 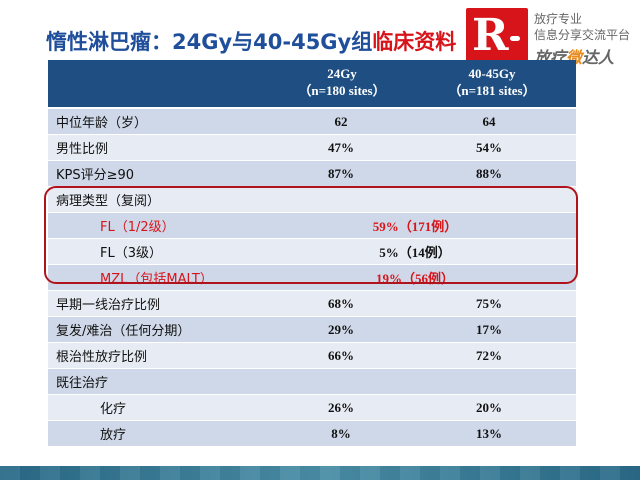 What do you see at coordinates (341, 433) in the screenshot?
I see `row-value-24gy: 8%` at bounding box center [341, 433].